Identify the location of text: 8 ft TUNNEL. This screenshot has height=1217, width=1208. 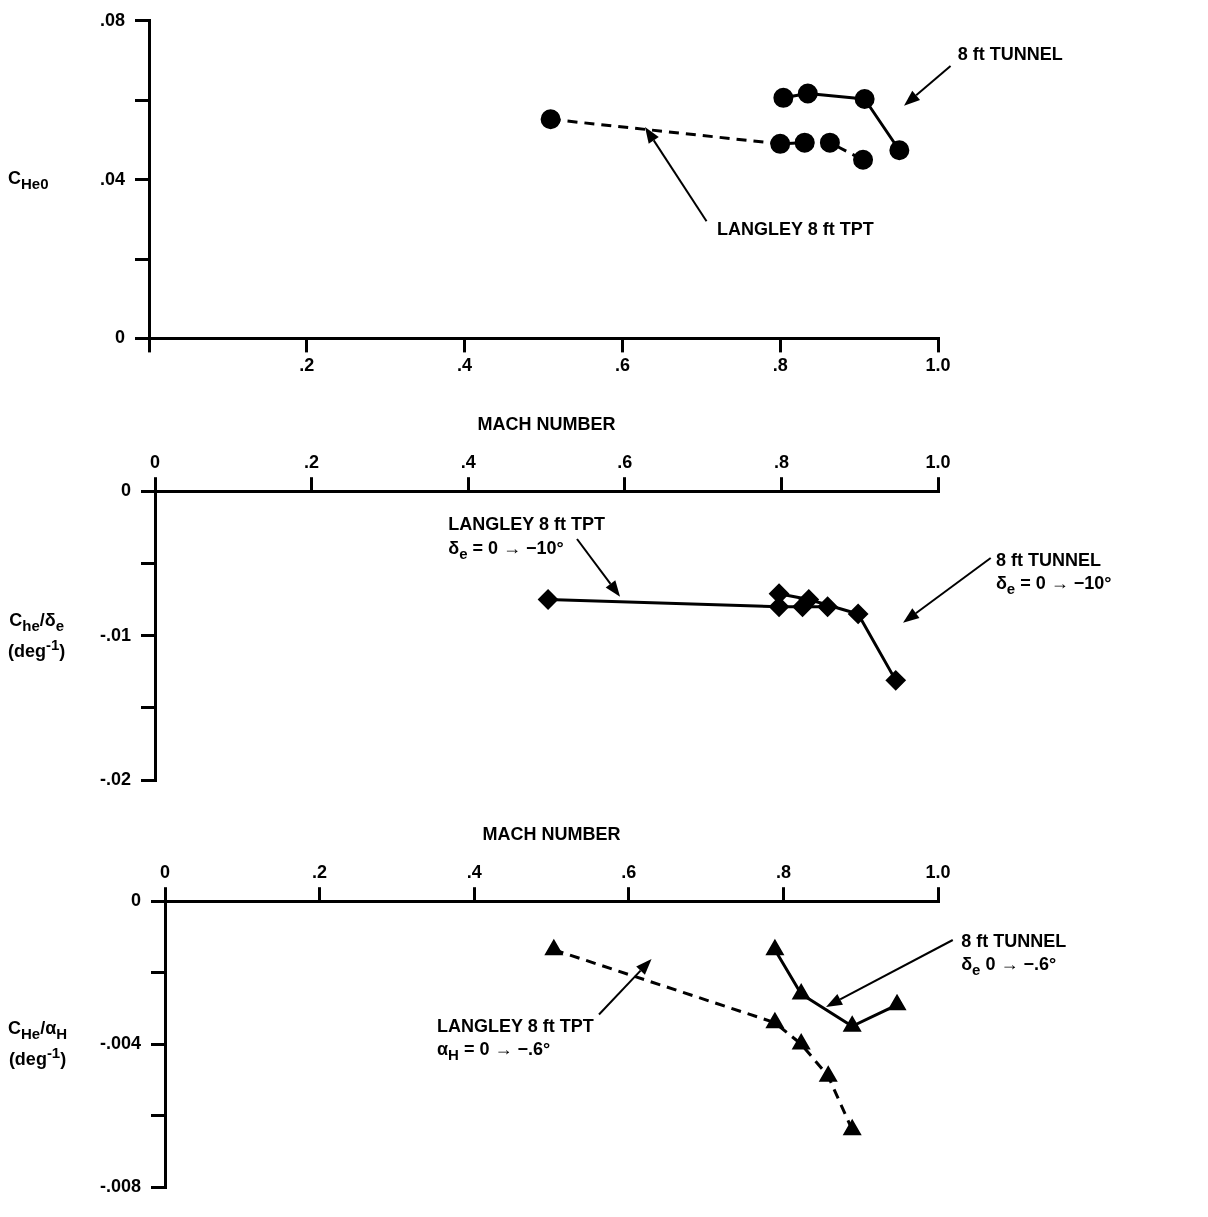
(1010, 55).